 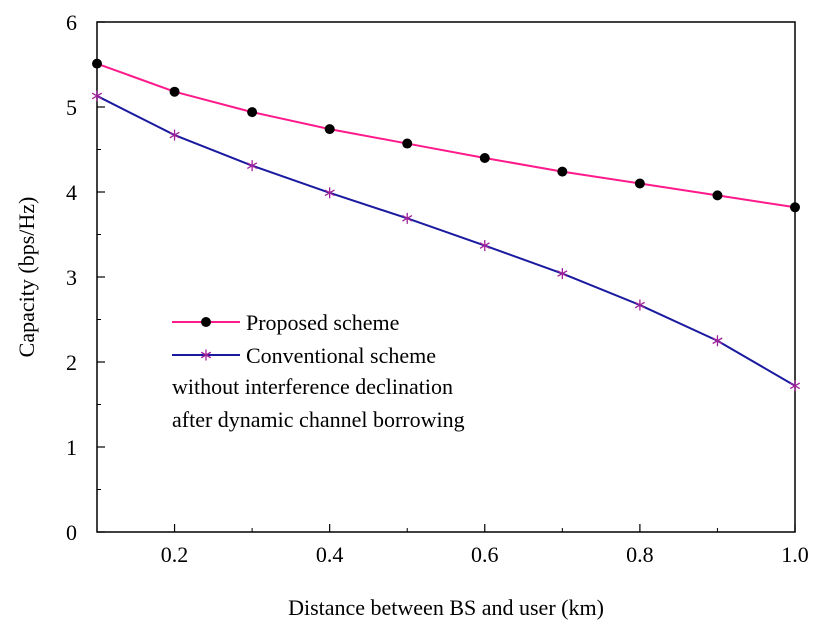 What do you see at coordinates (318, 419) in the screenshot?
I see `annotation-line-2: after dynamic channel borrowing` at bounding box center [318, 419].